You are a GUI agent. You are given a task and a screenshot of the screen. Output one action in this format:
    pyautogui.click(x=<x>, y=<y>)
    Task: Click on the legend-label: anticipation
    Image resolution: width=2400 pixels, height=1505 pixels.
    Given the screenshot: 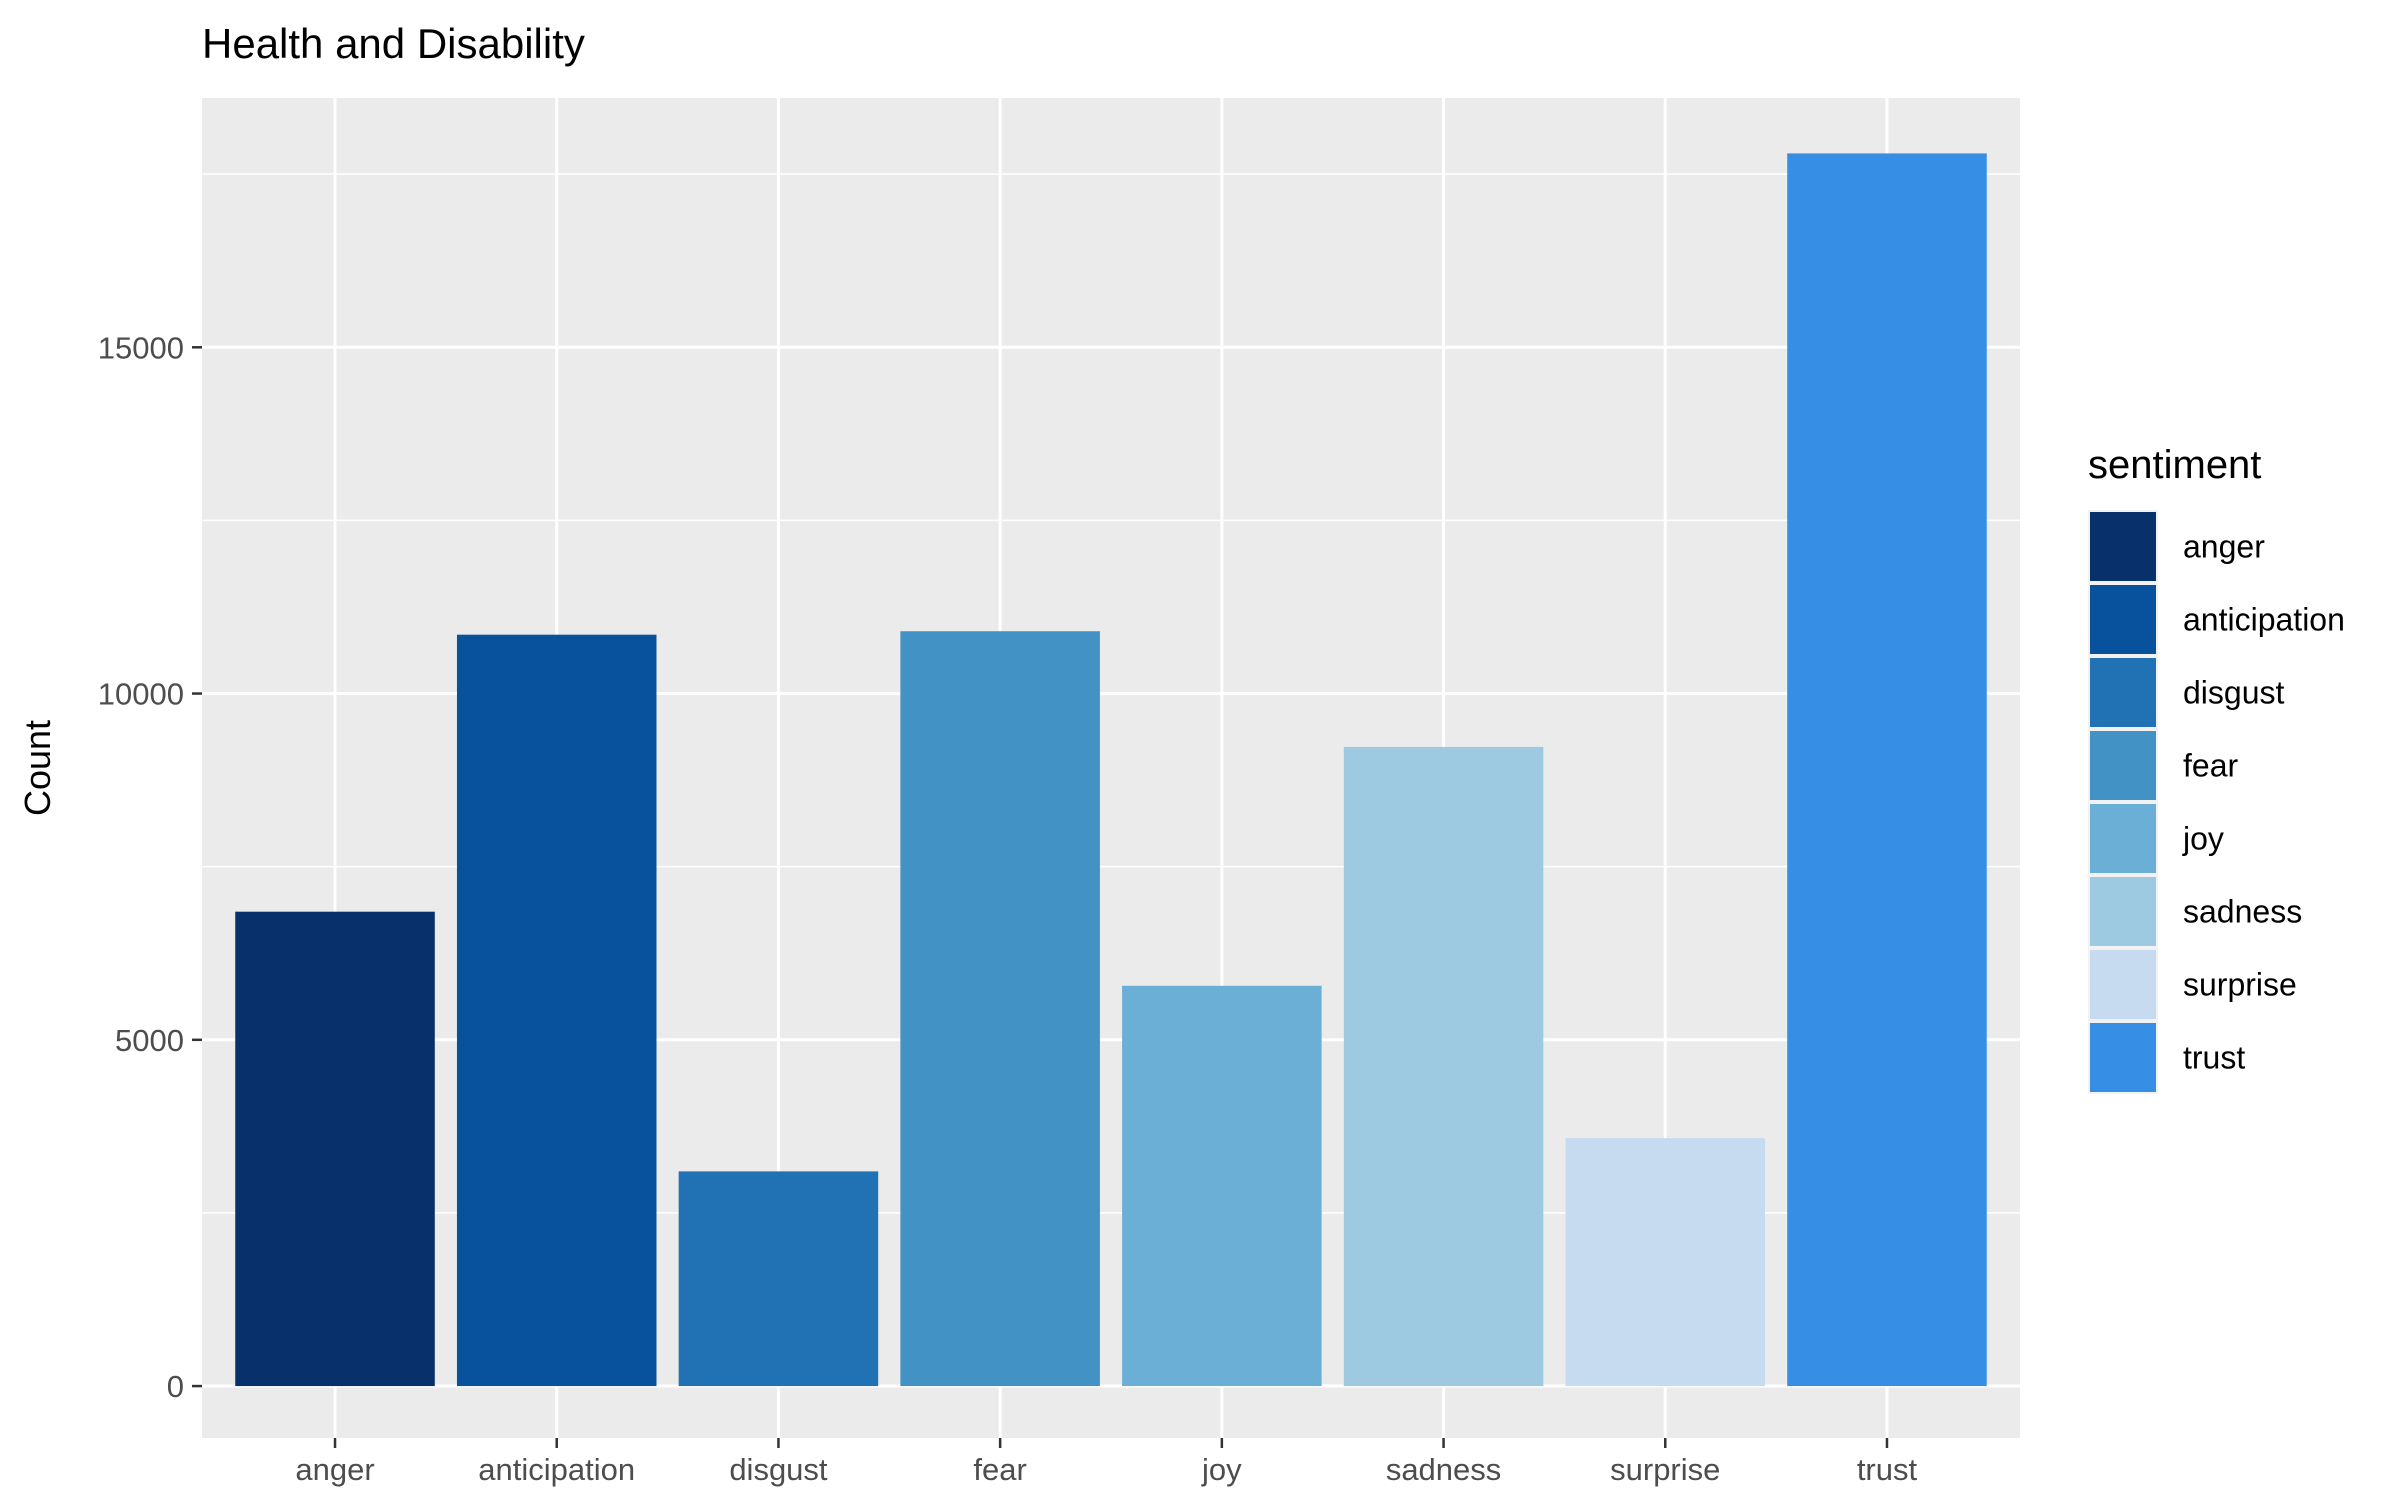 What is the action you would take?
    pyautogui.click(x=2264, y=620)
    